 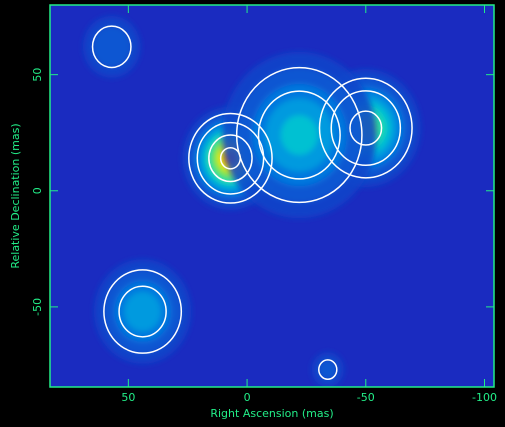 What do you see at coordinates (37, 190) in the screenshot?
I see `y-tick-label: 0` at bounding box center [37, 190].